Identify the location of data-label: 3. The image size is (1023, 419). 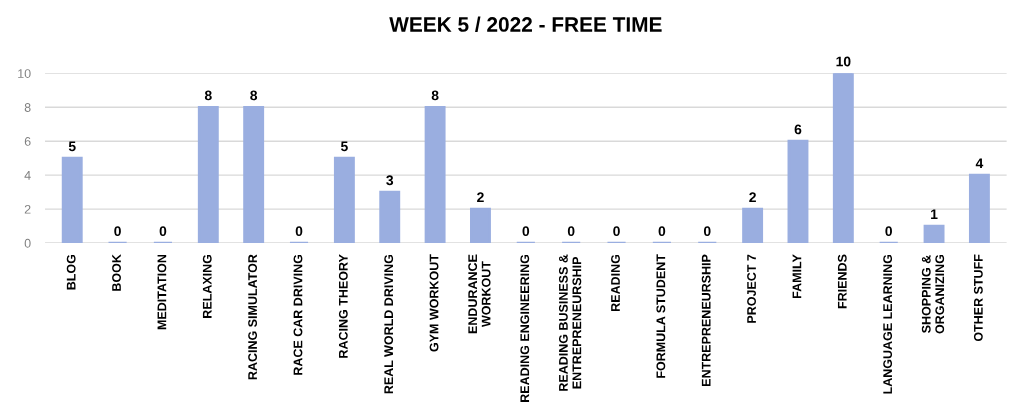
(390, 180).